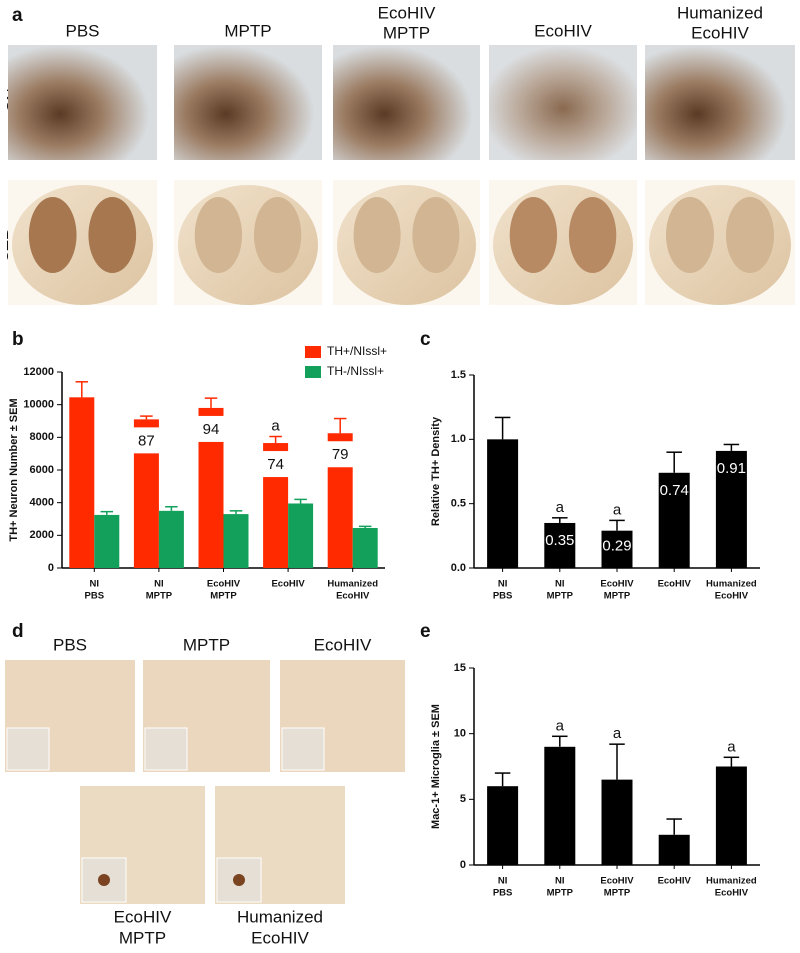  Describe the element at coordinates (211, 429) in the screenshot. I see `percent-label: 94` at that location.